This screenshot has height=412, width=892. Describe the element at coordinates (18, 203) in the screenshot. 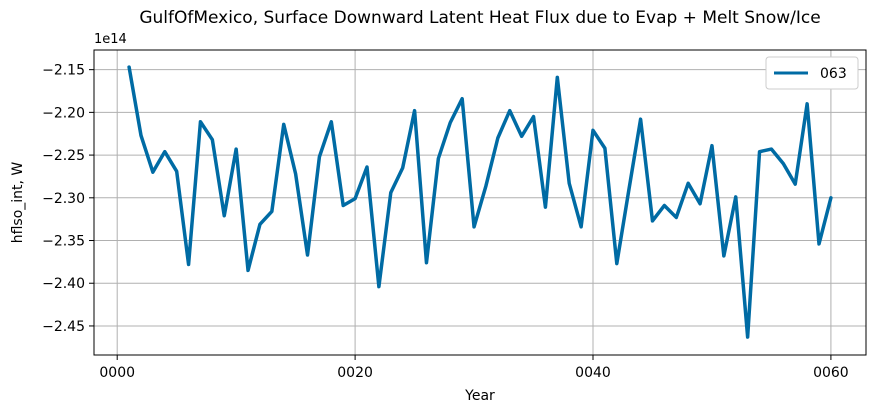

I see `y-axis-label: hflso_int, W` at that location.